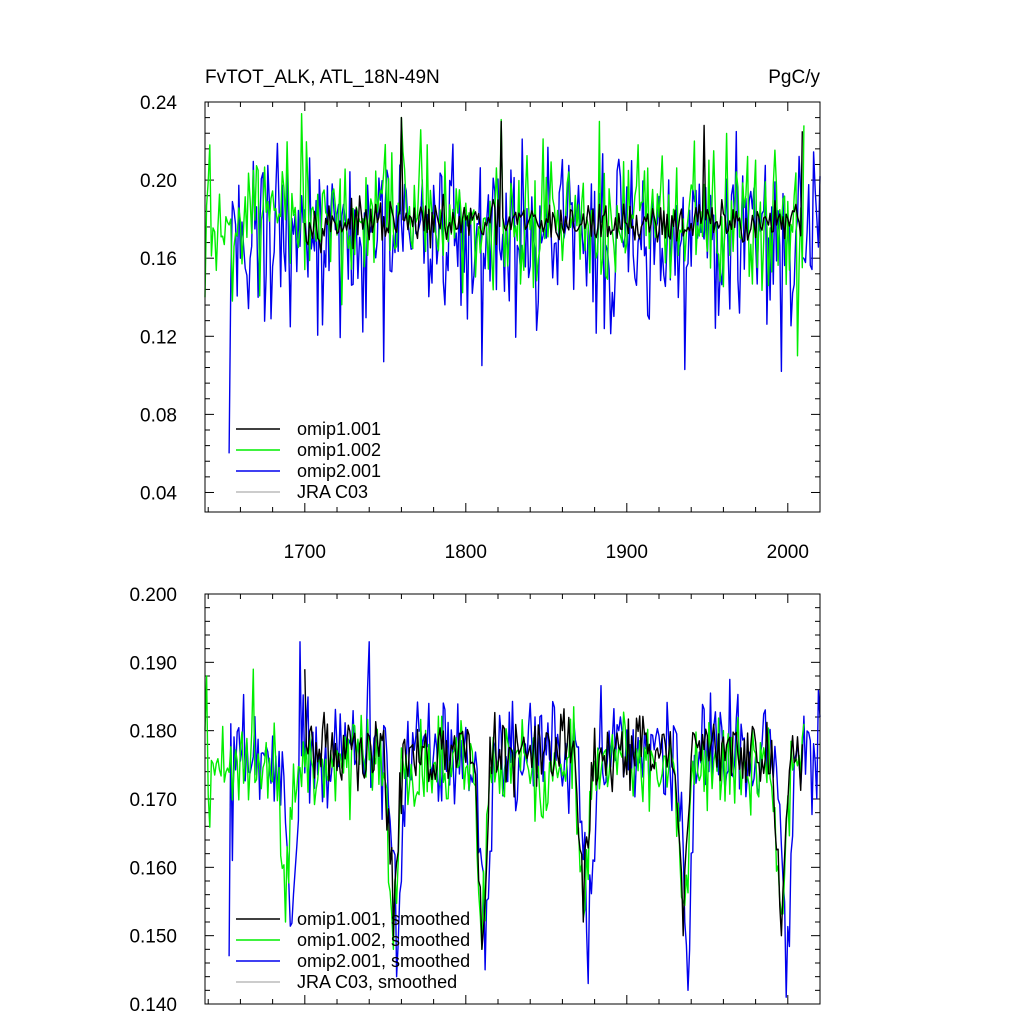  I want to click on y-tick-label: 0.04, so click(158, 493).